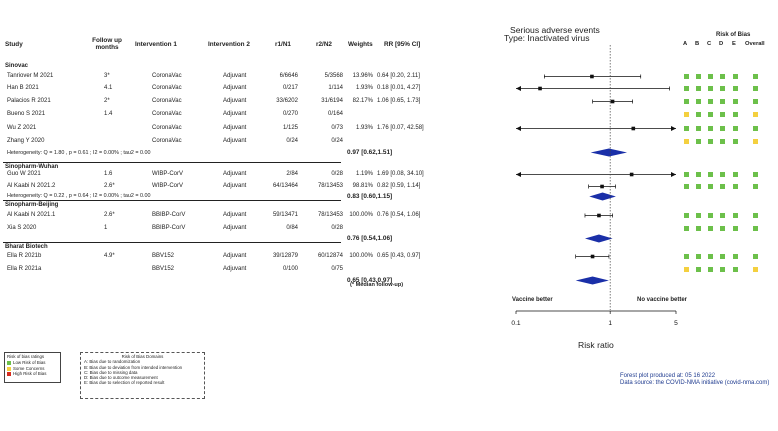  I want to click on weight-value: 82.17%, so click(362, 101).